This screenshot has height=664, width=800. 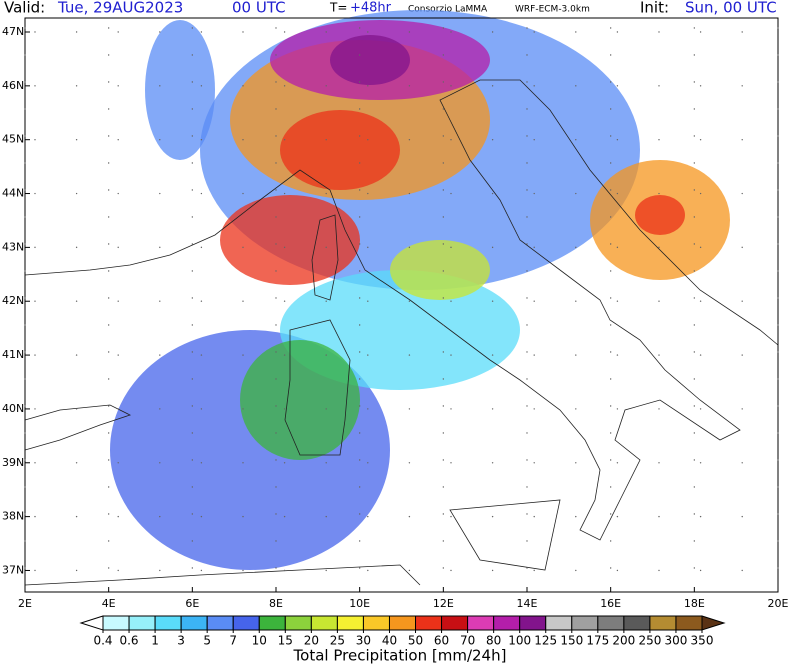 I want to click on init-label: Init:, so click(x=654, y=8).